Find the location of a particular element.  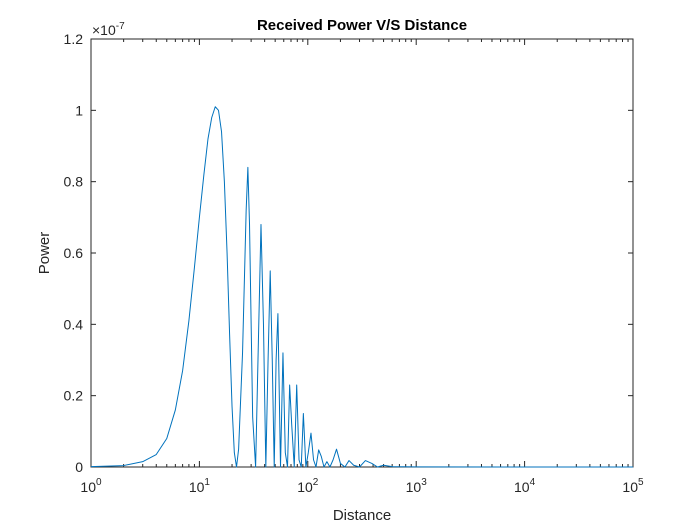

y-tick-label: 1 is located at coordinates (79, 110).